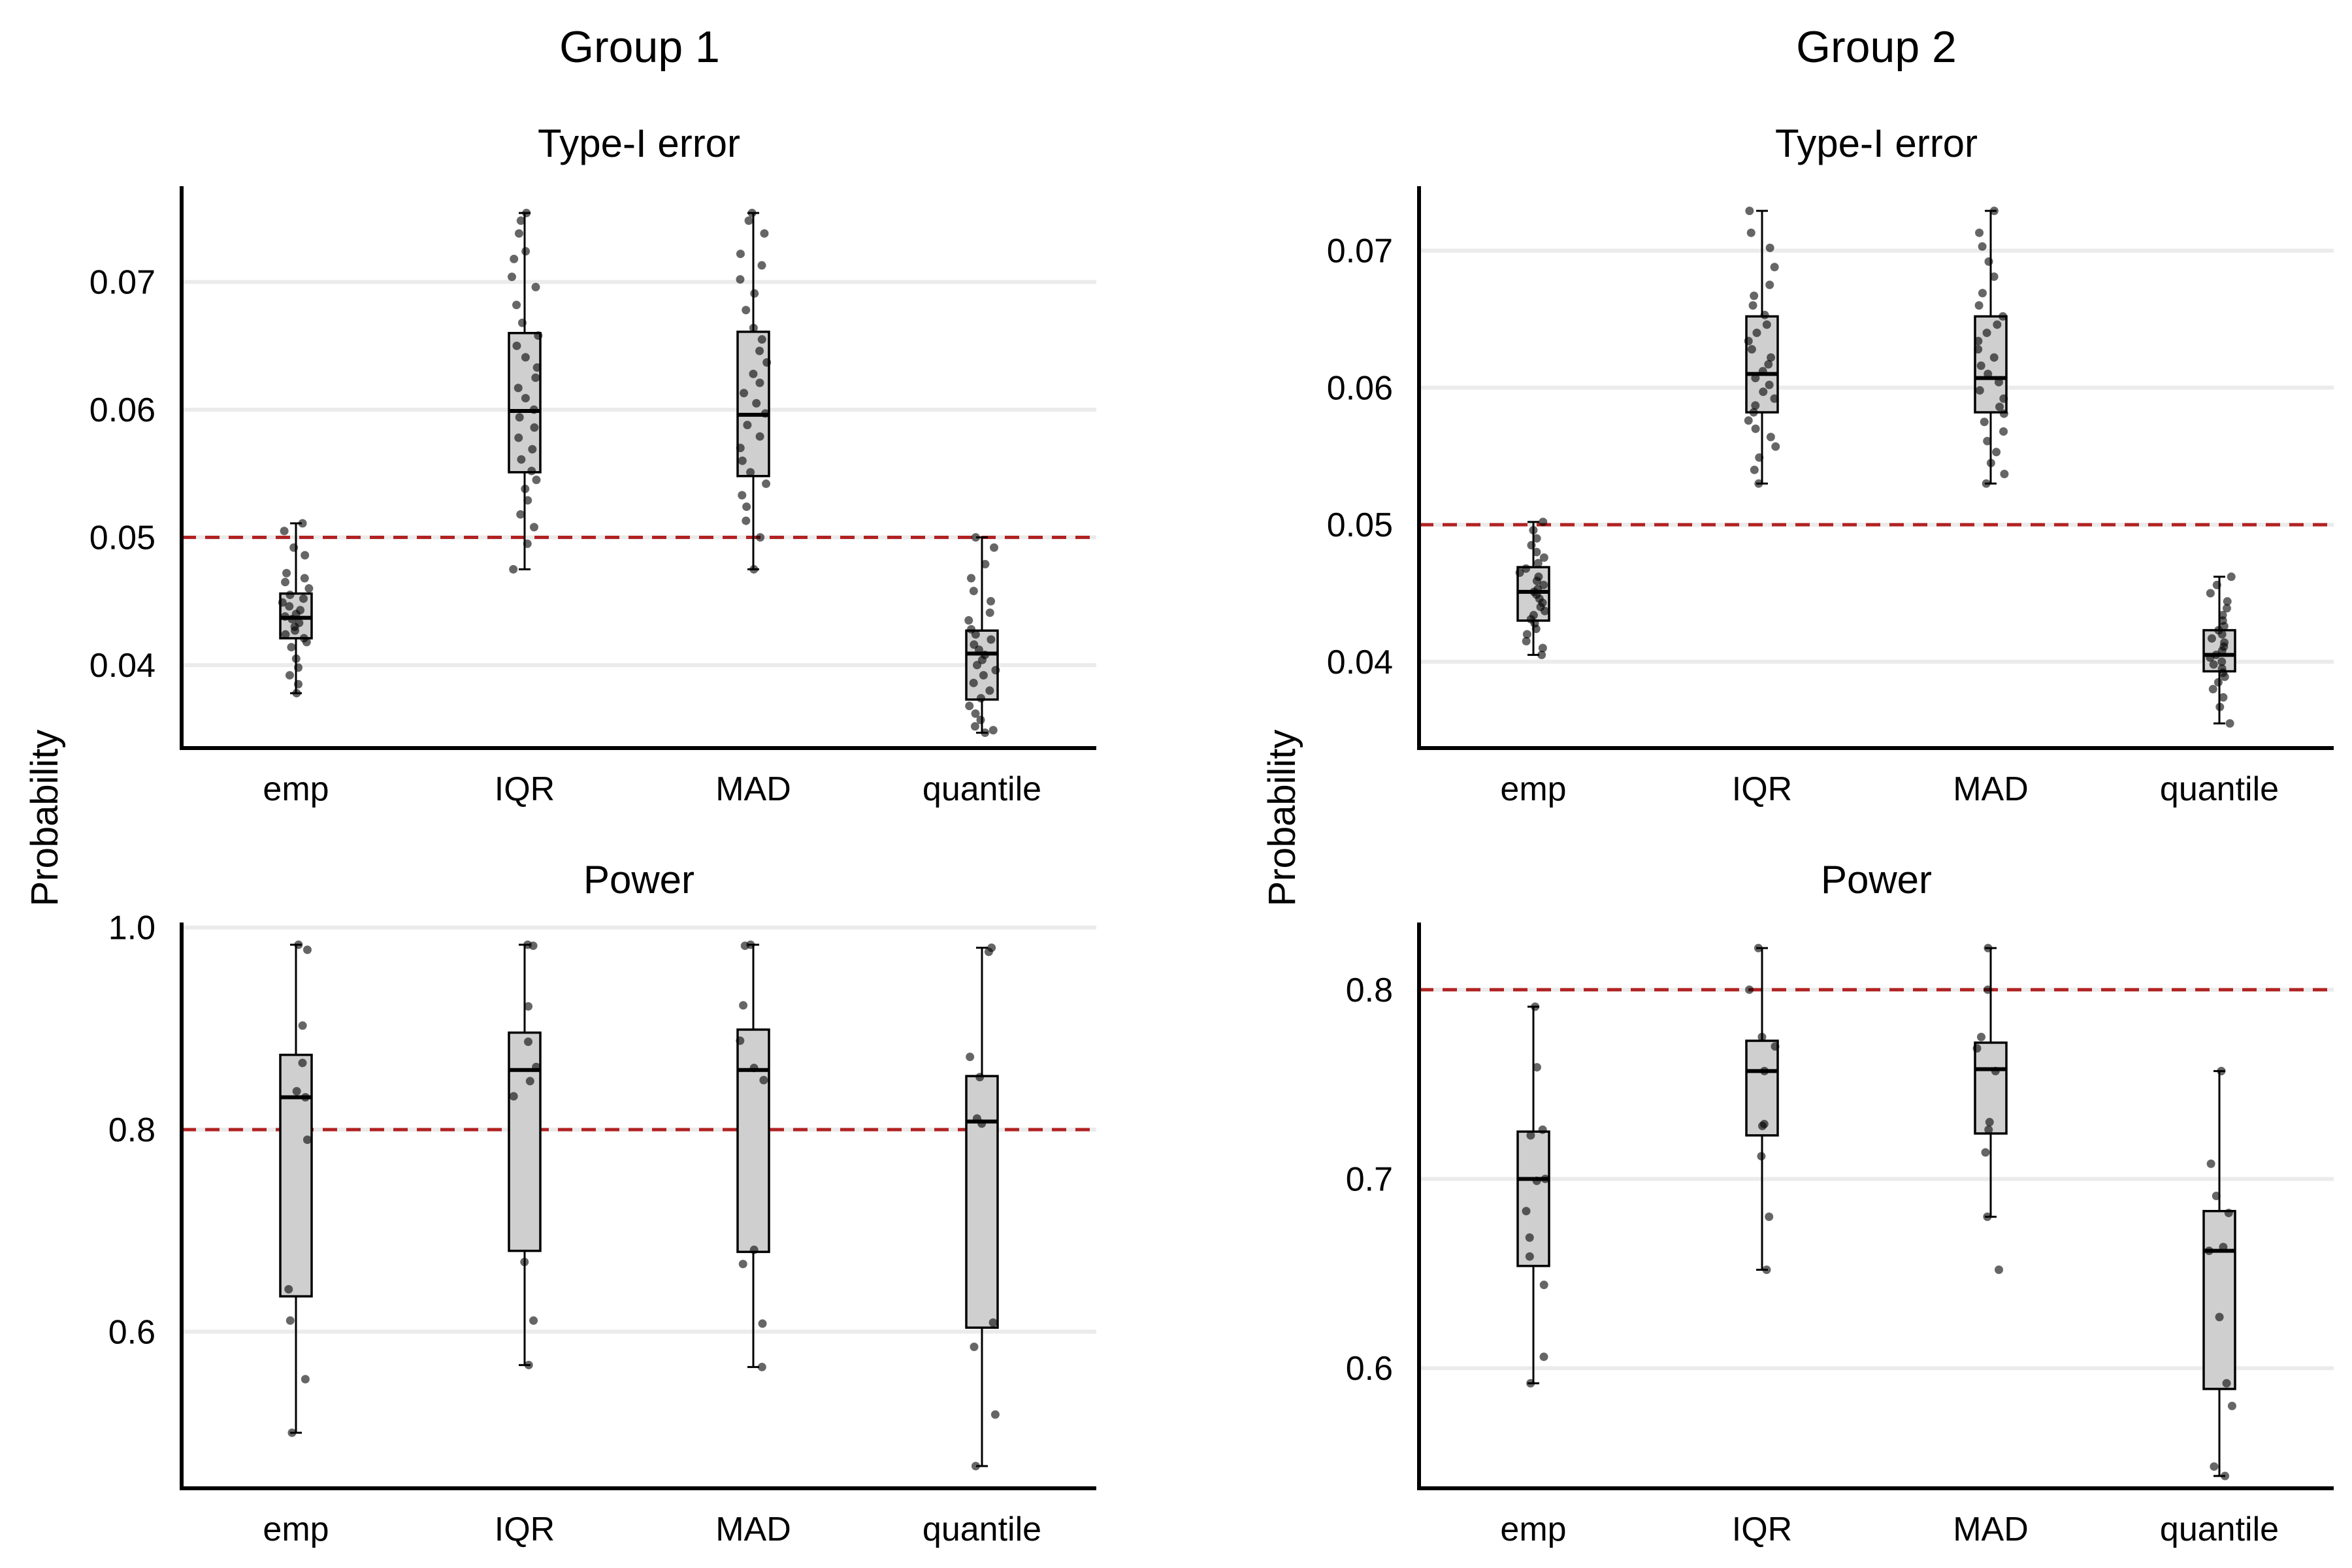  Describe the element at coordinates (131, 928) in the screenshot. I see `y-tick-label: 1.0` at that location.